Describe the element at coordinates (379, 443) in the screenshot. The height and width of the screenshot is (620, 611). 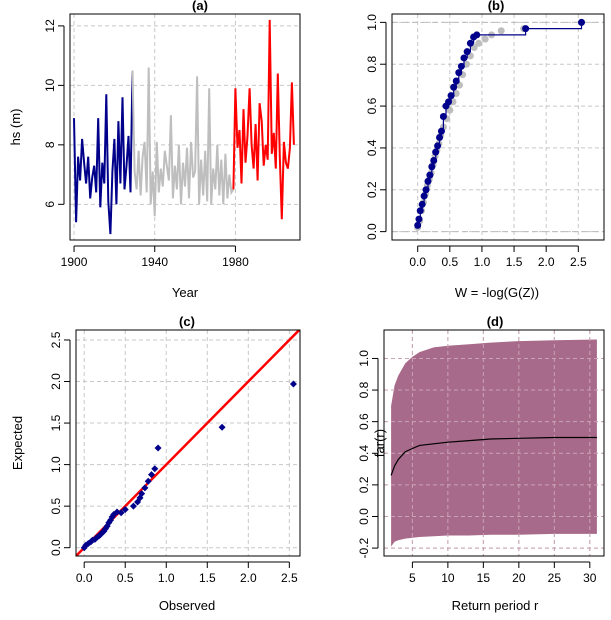
I see `y-axis-label: far(r)` at that location.